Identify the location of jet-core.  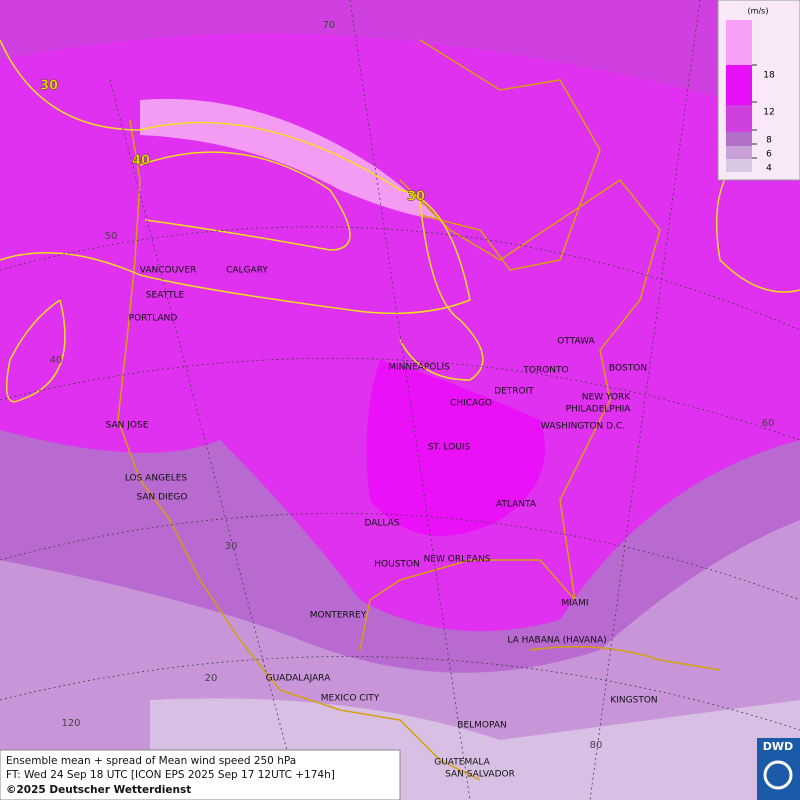
(290, 159).